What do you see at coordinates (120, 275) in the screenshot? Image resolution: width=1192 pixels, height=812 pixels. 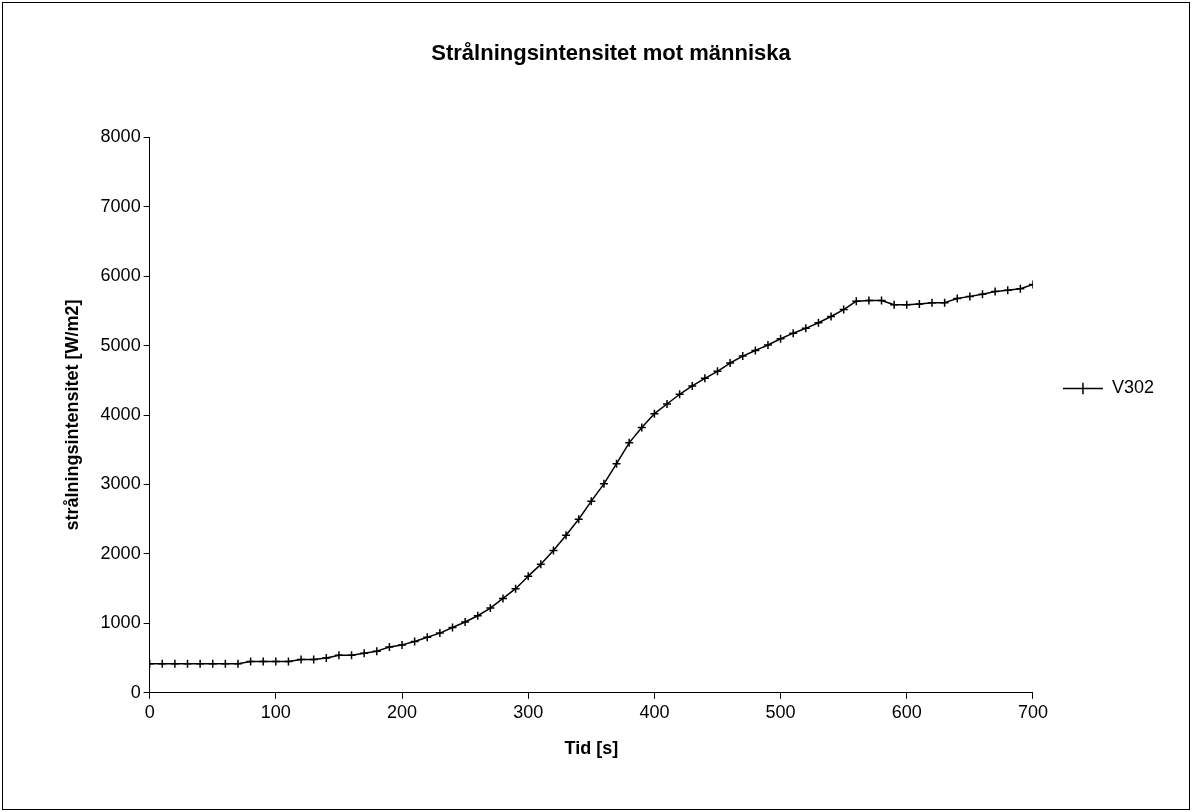 I see `y-tick-label: 6000` at bounding box center [120, 275].